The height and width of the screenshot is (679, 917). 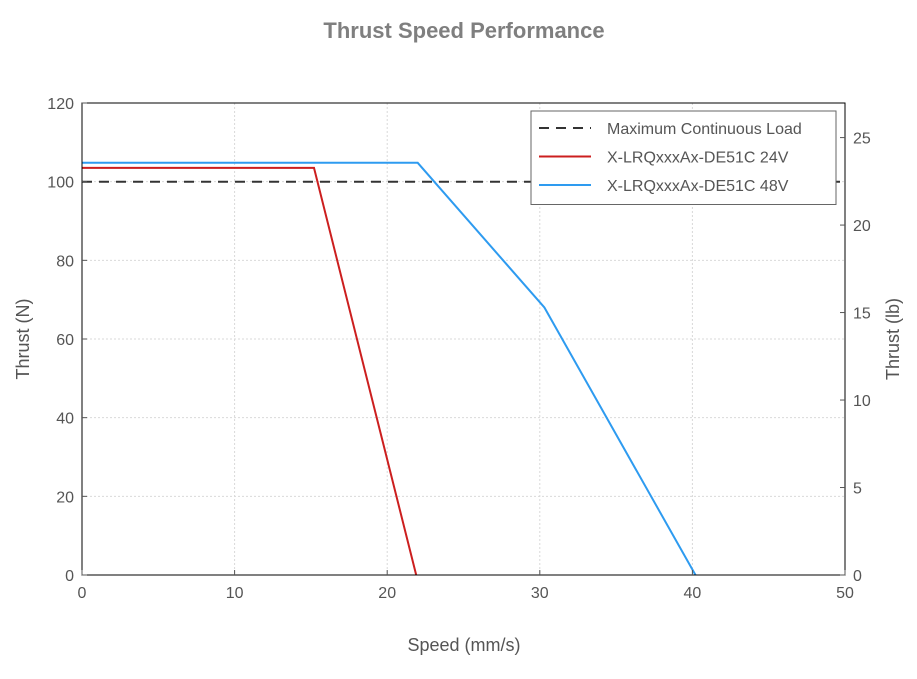 What do you see at coordinates (857, 489) in the screenshot?
I see `y2-tick-label: 5` at bounding box center [857, 489].